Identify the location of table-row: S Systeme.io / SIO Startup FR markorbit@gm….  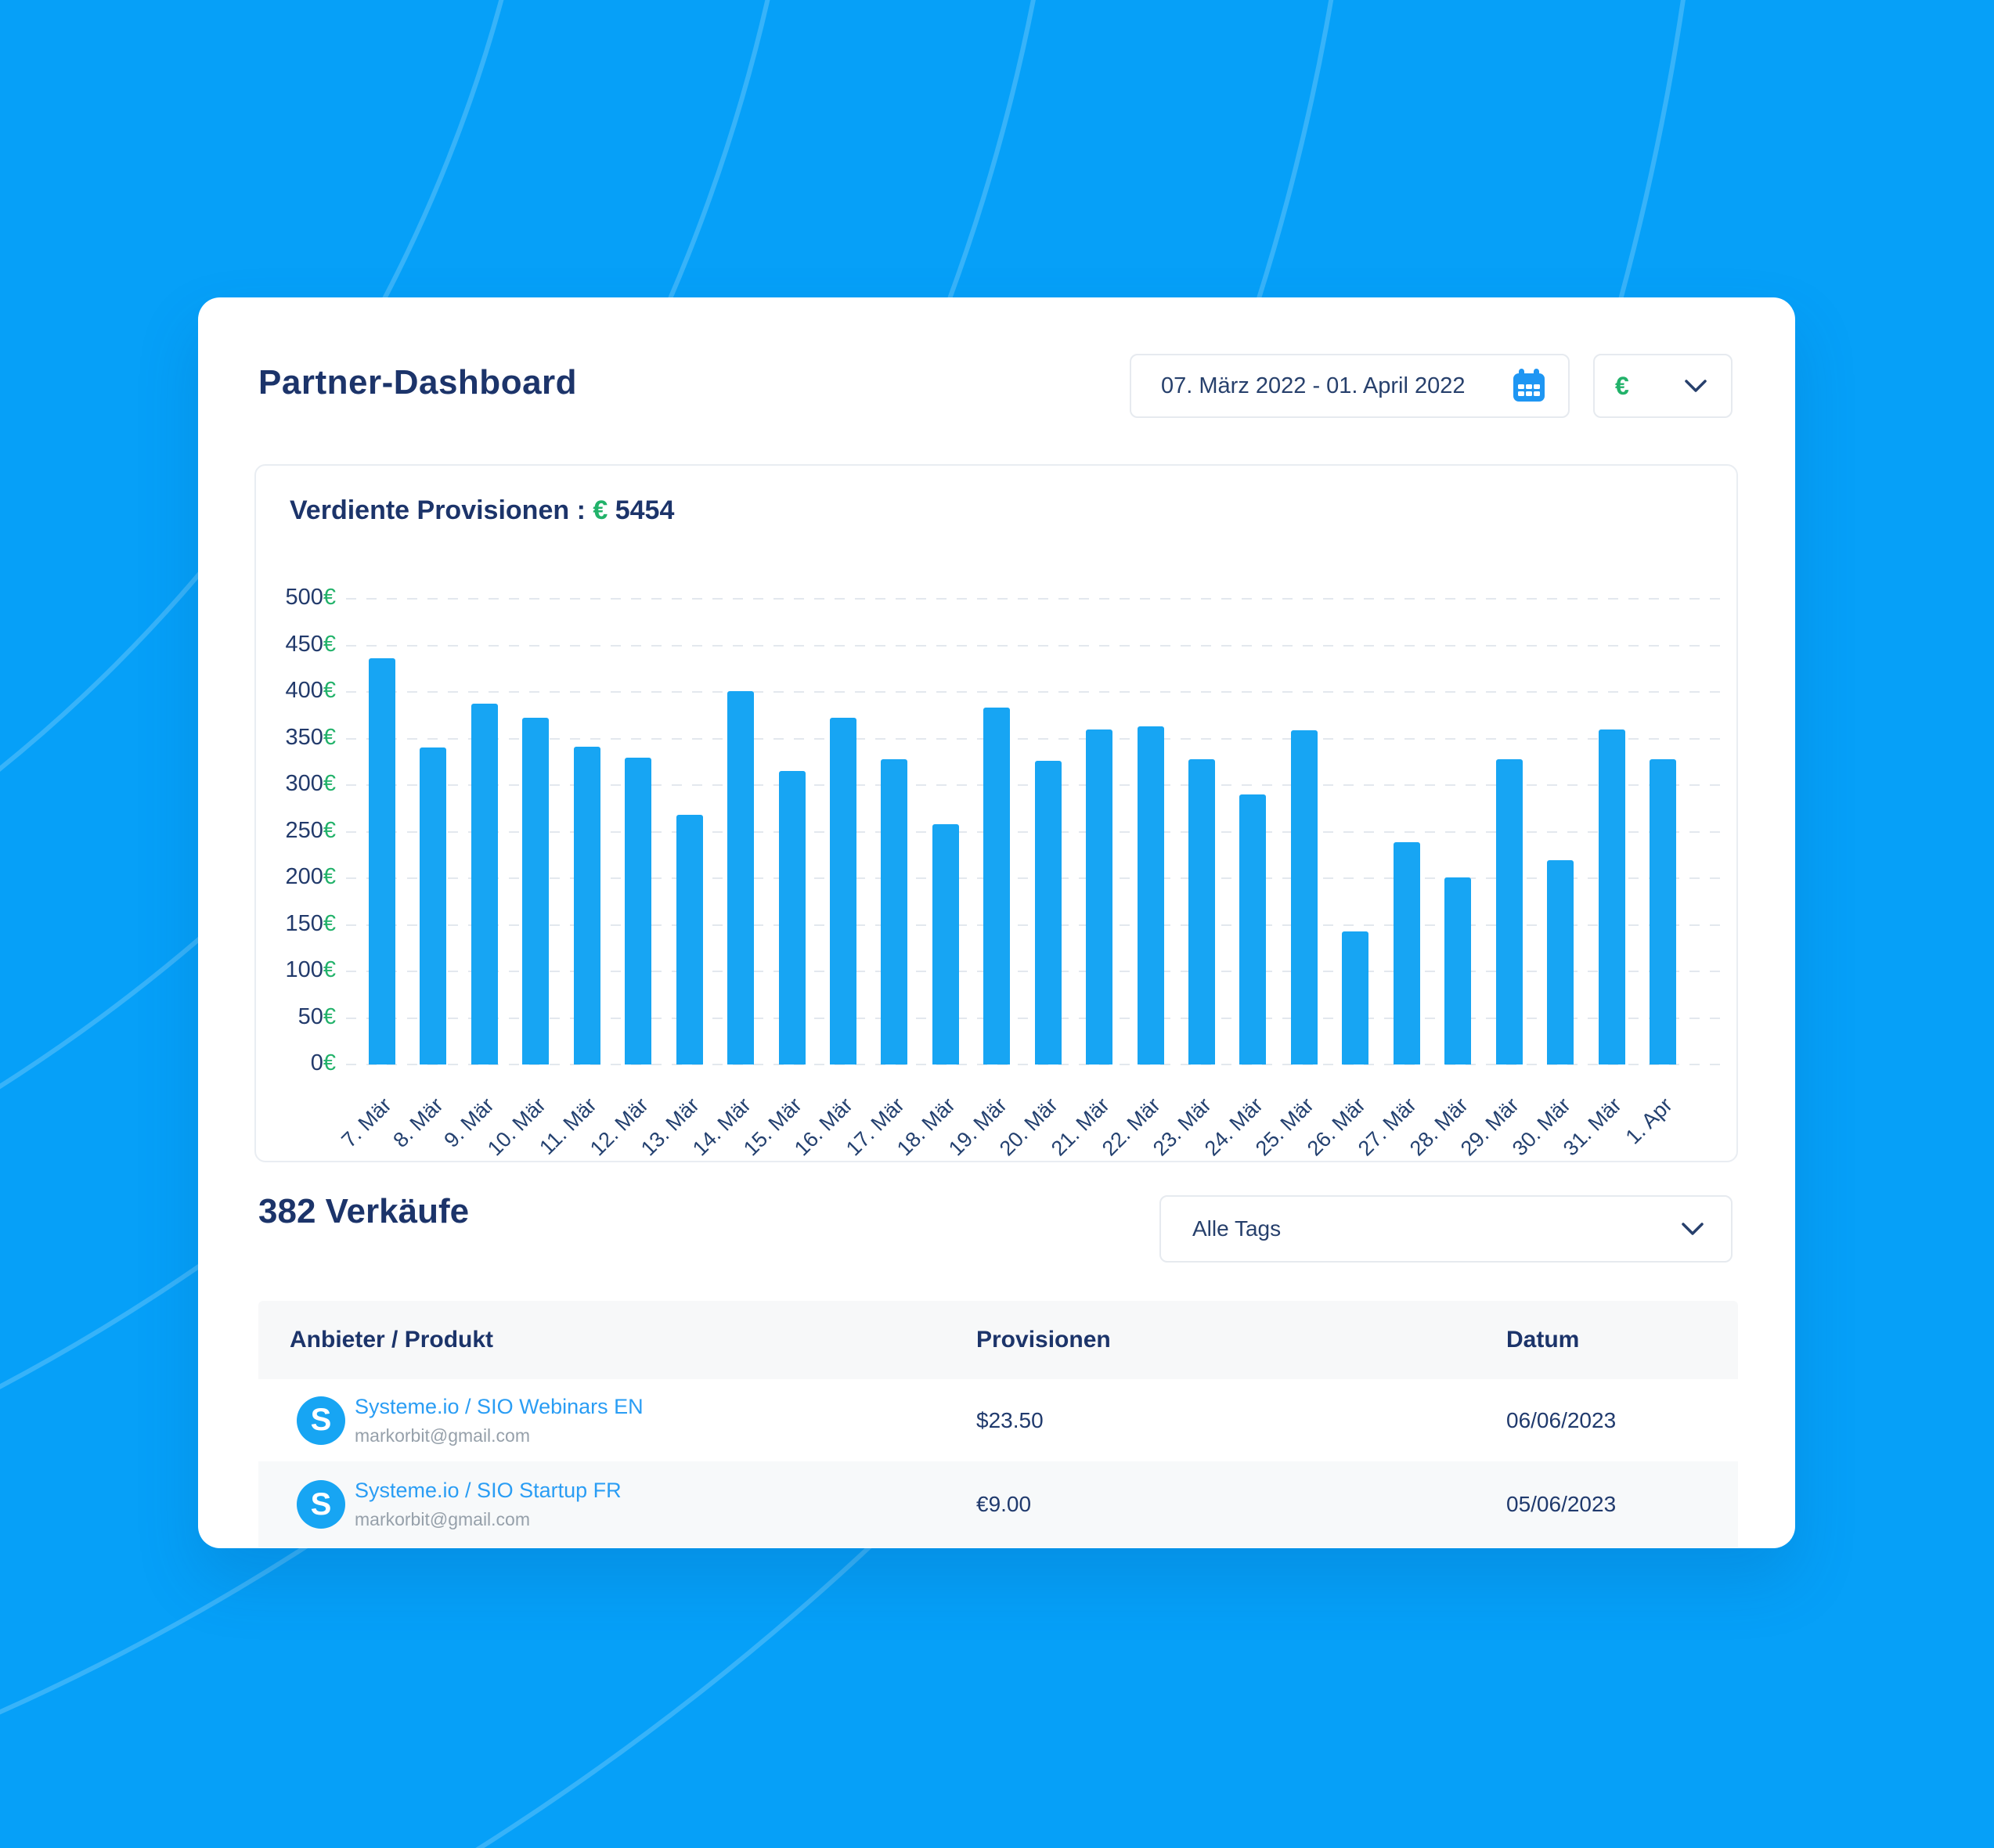
(998, 1504).